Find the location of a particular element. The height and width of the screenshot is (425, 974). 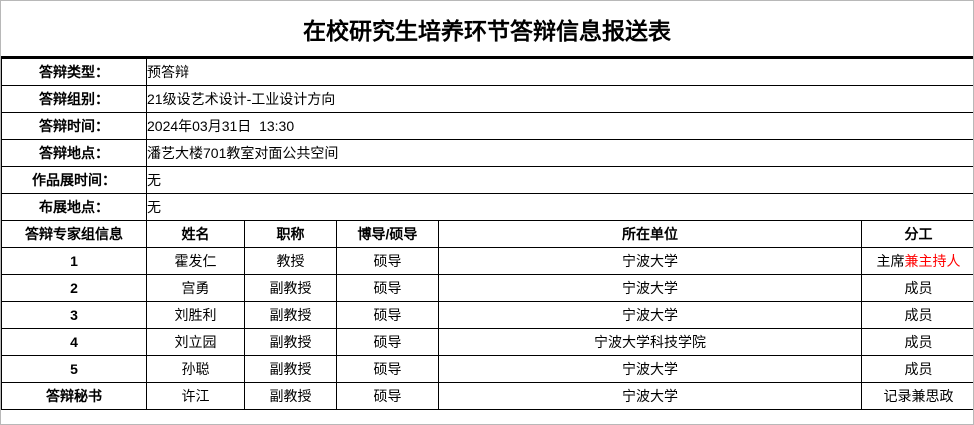

info-label-cell: 答辩地点： is located at coordinates (74, 153).